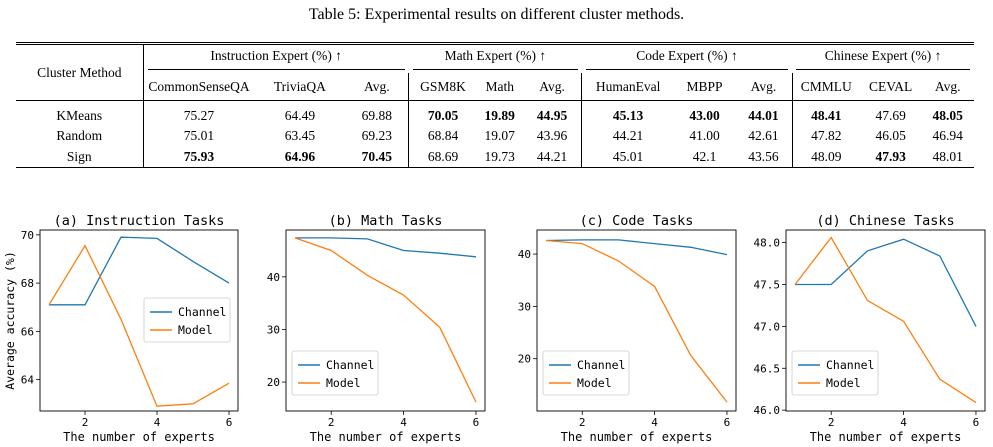  Describe the element at coordinates (891, 157) in the screenshot. I see `value-cell: 47.93` at that location.